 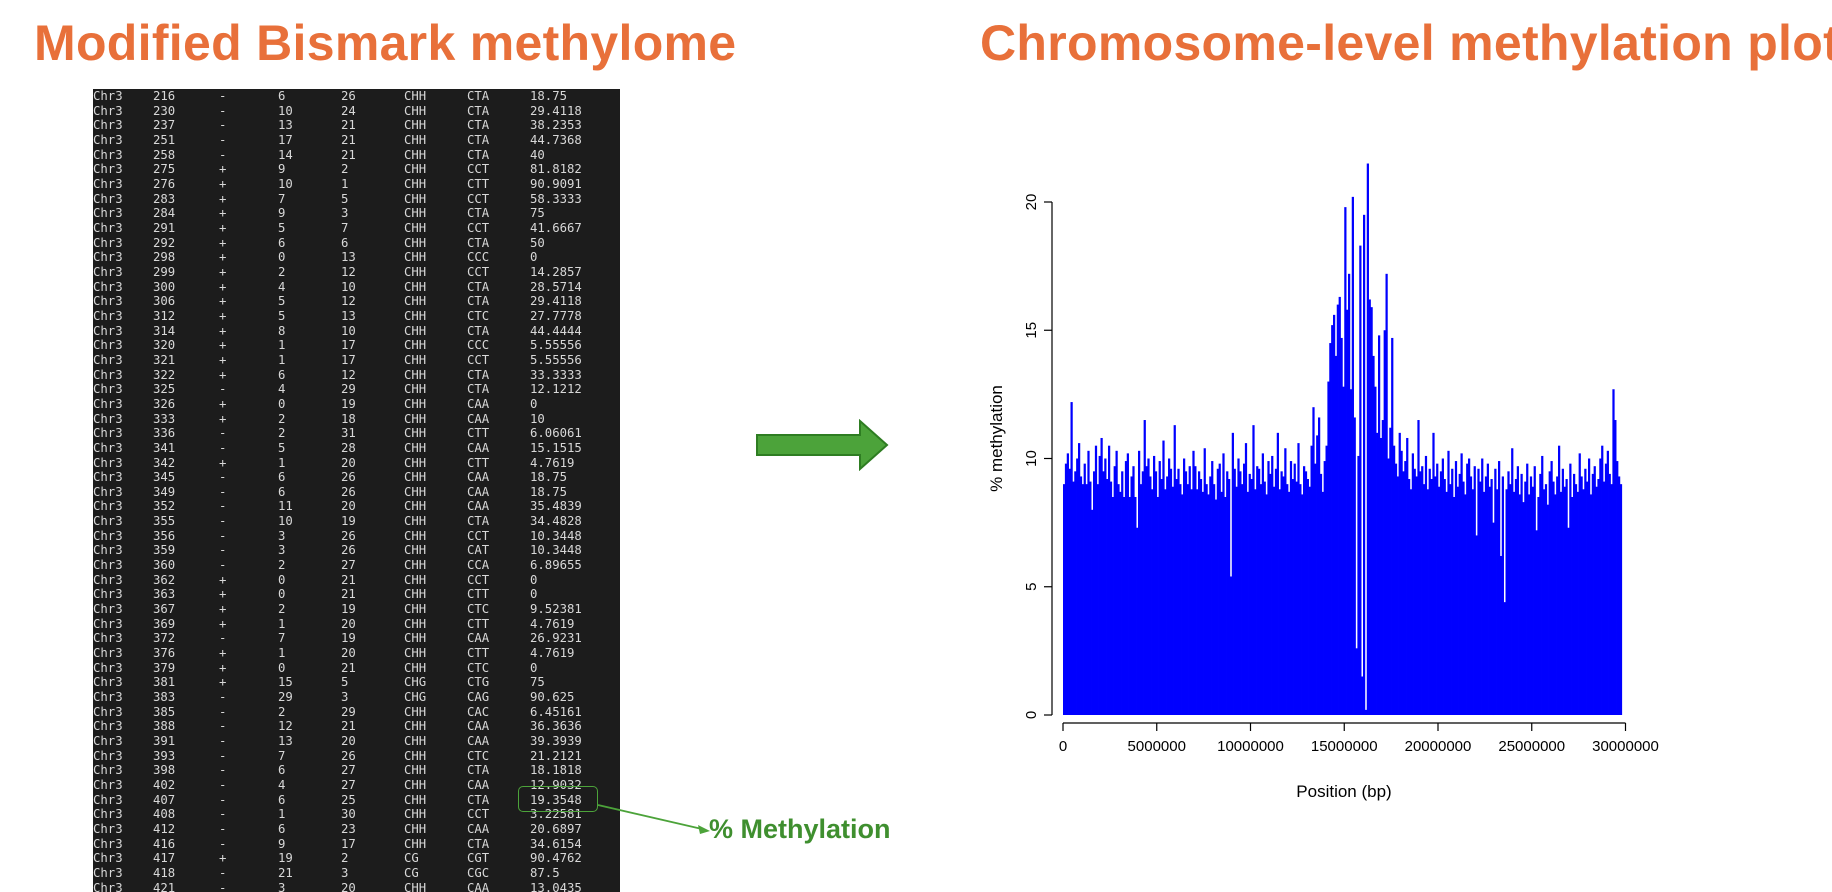 What do you see at coordinates (348, 565) in the screenshot?
I see `table-cell: 27` at bounding box center [348, 565].